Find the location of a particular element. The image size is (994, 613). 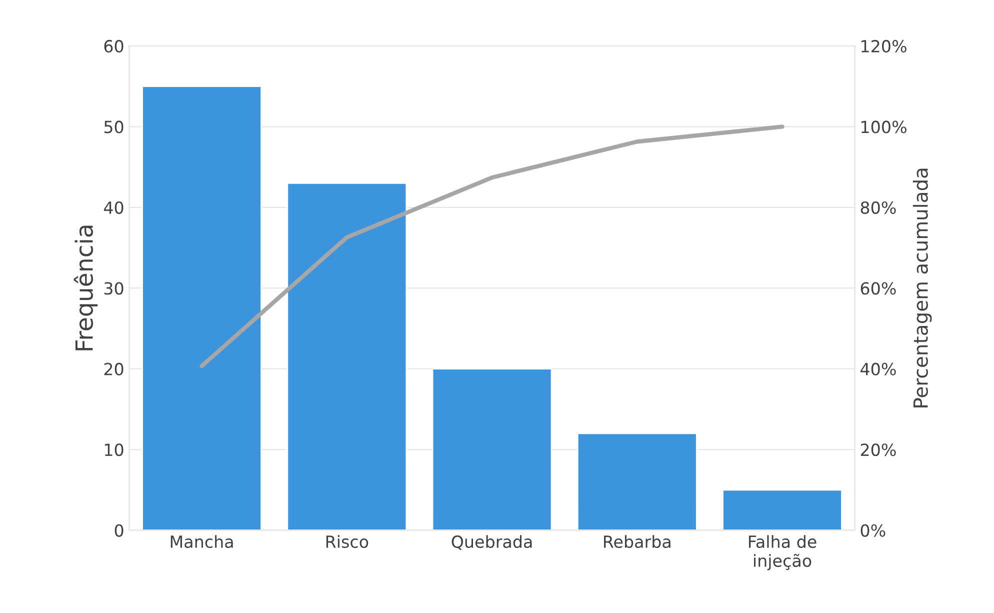

y-tick-label: 0 is located at coordinates (119, 530).